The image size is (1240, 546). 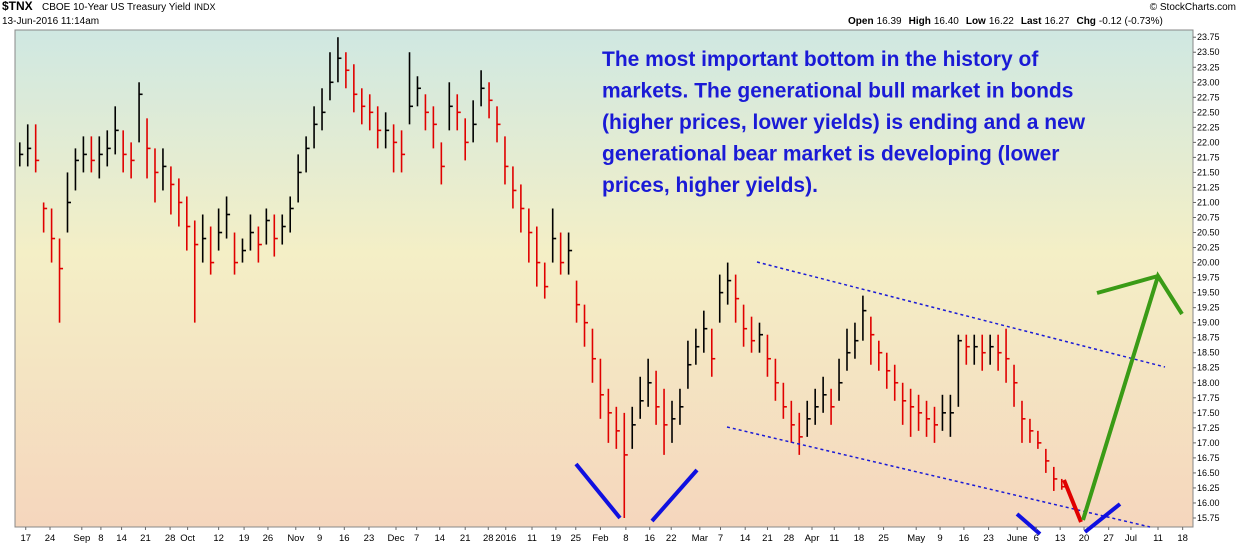 What do you see at coordinates (1208, 413) in the screenshot?
I see `y-tick-label: 17.50` at bounding box center [1208, 413].